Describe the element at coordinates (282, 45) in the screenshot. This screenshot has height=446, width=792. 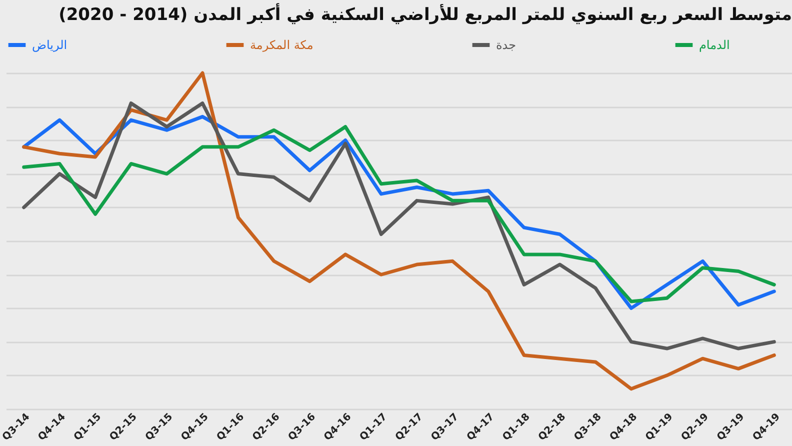
I see `legend-label: مكة المكرمة` at that location.